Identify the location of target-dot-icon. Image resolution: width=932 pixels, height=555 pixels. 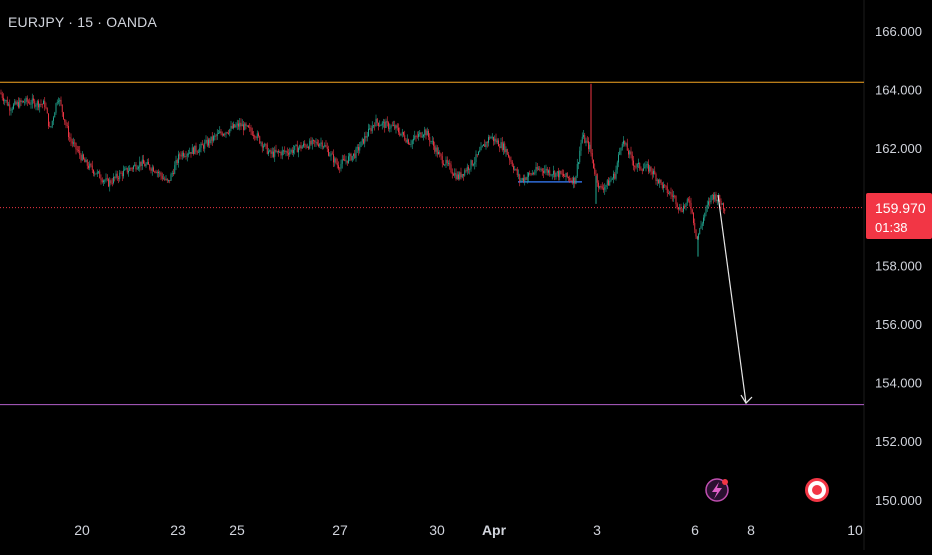
(817, 490).